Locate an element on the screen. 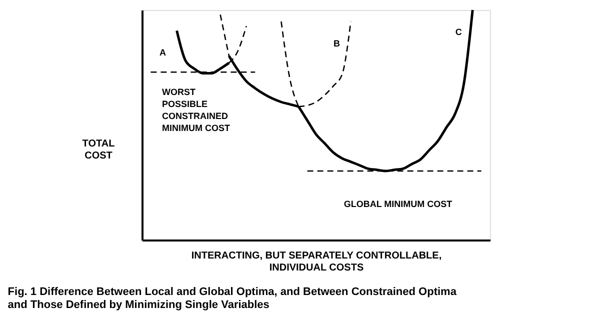  series-label: B is located at coordinates (337, 43).